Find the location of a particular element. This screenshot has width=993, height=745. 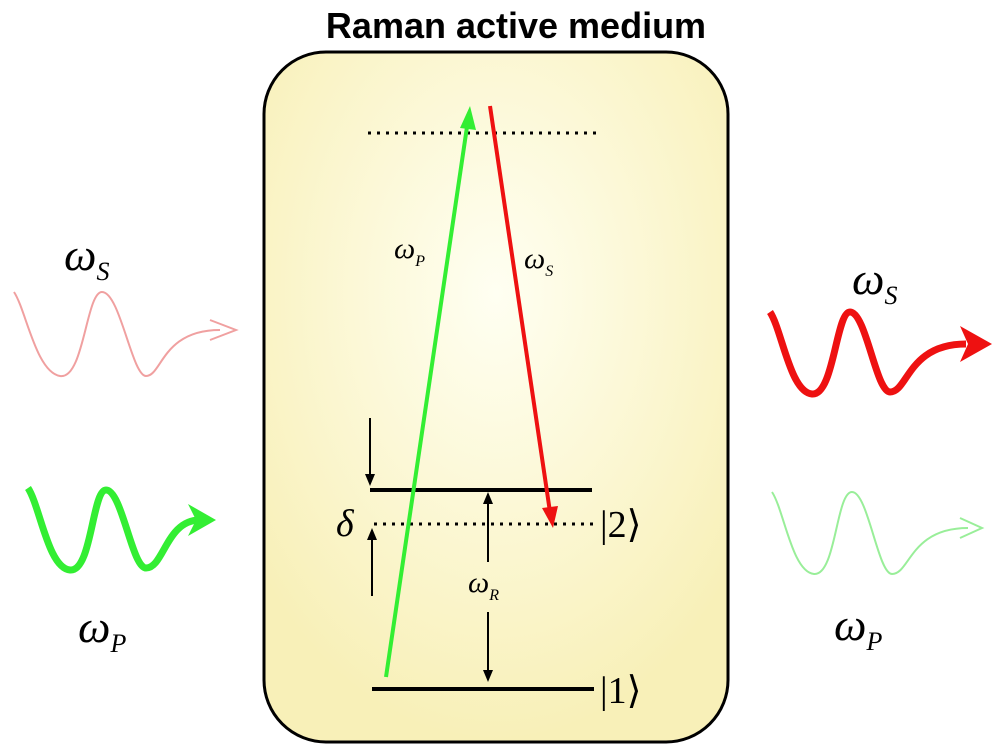

inner-omega-s-sub: S is located at coordinates (549, 271).